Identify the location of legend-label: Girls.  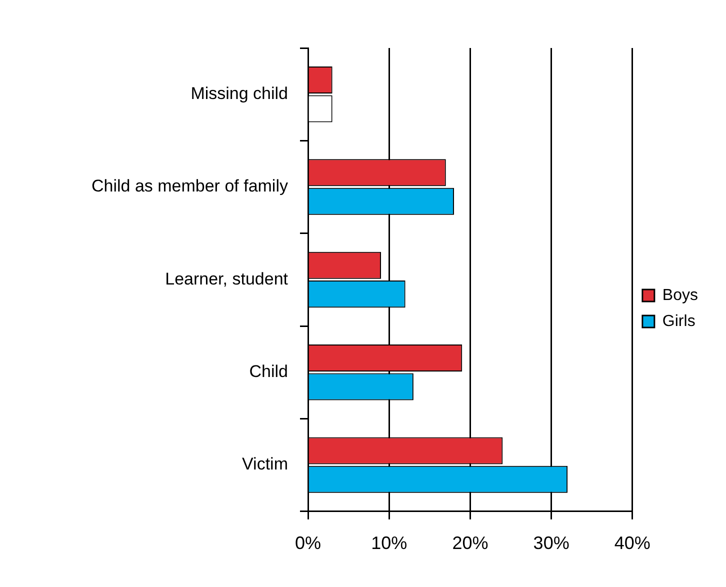
(679, 321).